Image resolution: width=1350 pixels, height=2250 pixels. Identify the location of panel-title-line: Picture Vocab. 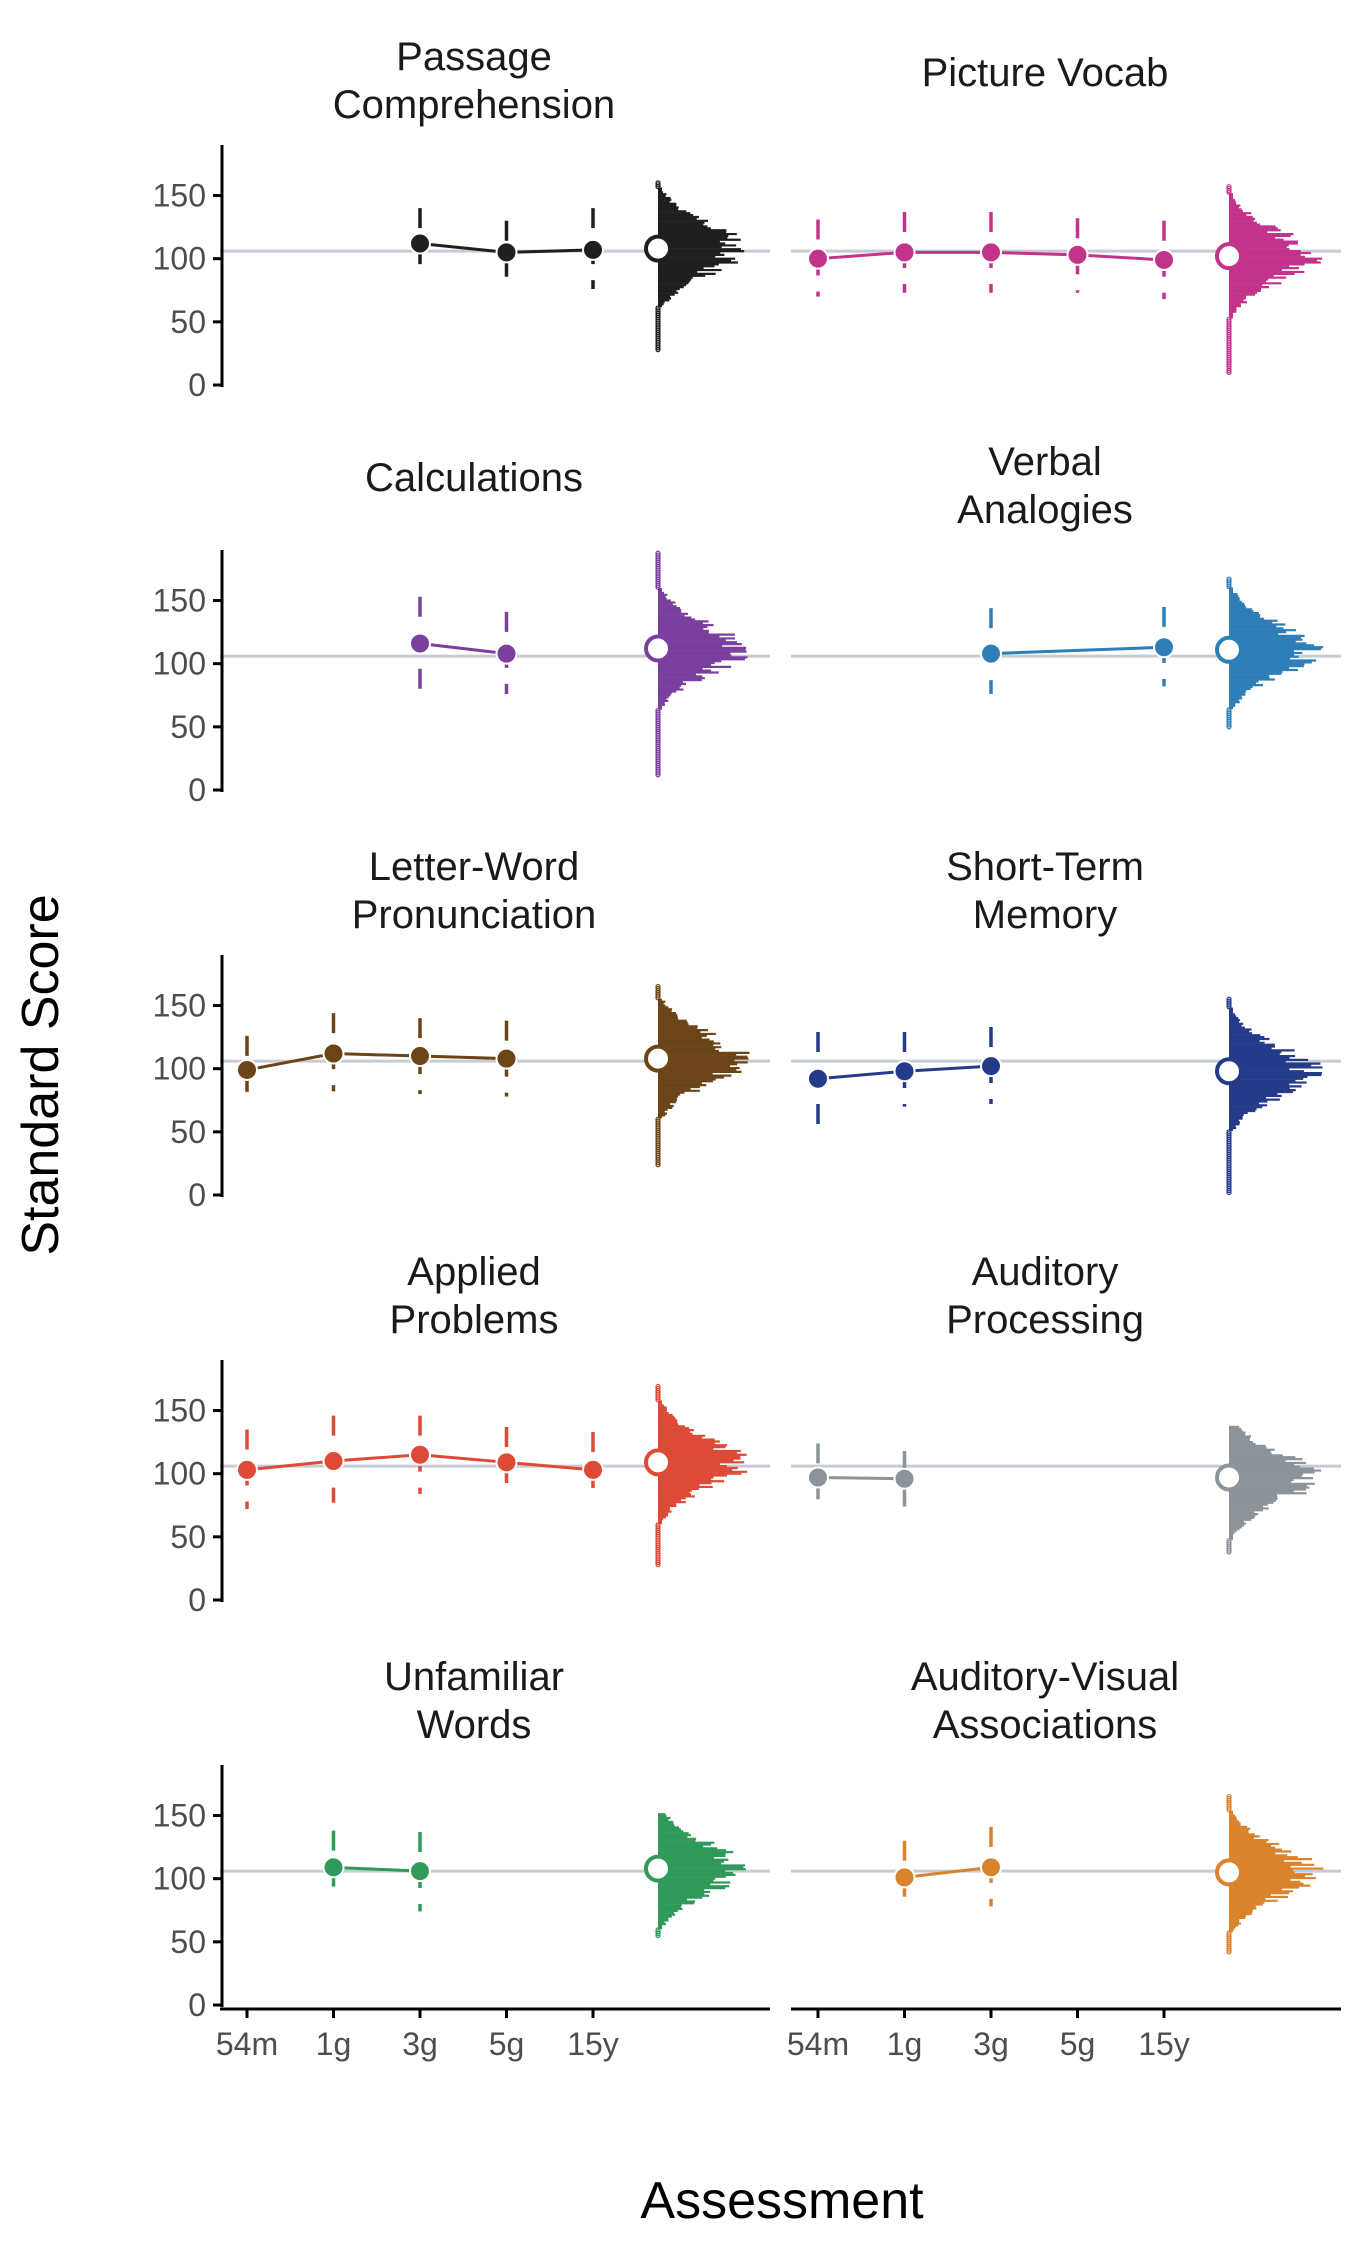
(1045, 73).